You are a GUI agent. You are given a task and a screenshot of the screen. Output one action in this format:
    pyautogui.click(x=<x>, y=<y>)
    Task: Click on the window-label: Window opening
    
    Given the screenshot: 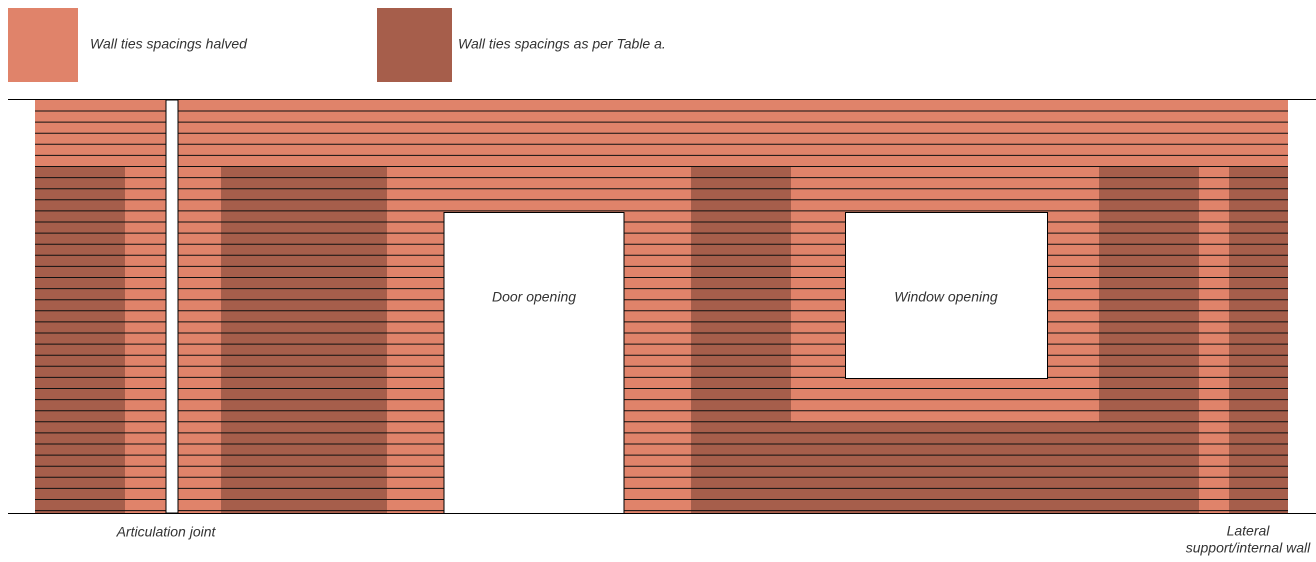 What is the action you would take?
    pyautogui.click(x=946, y=297)
    